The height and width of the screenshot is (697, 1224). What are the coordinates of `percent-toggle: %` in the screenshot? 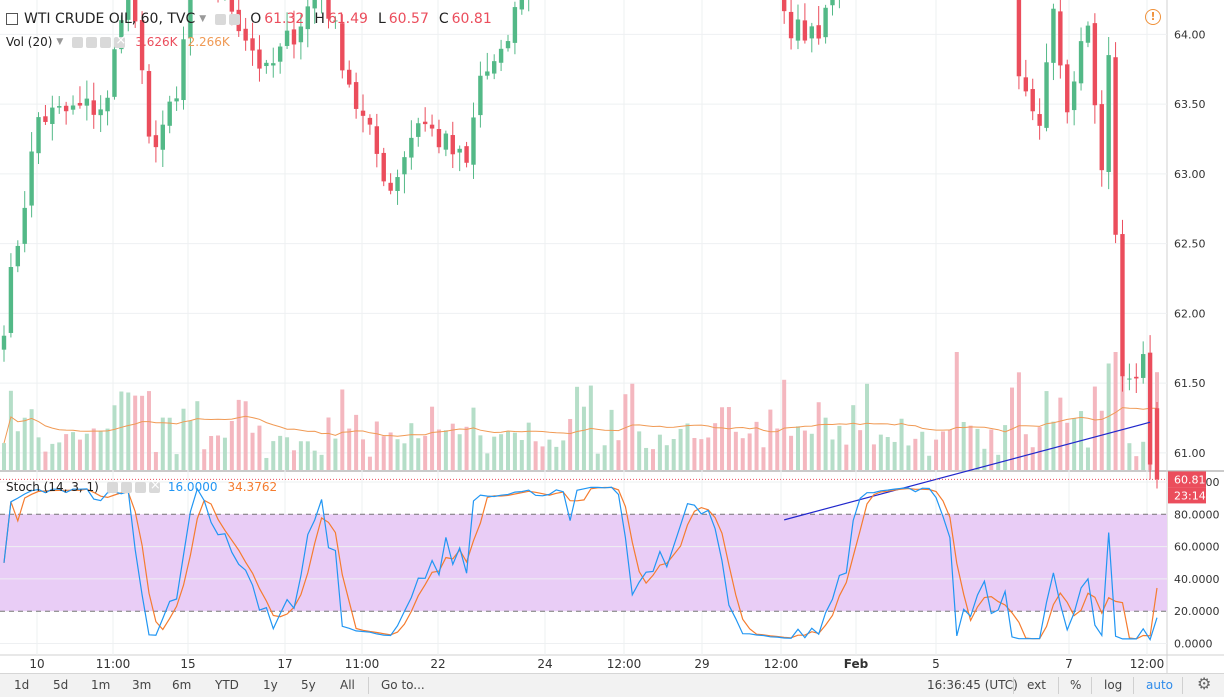 It's located at (1076, 685).